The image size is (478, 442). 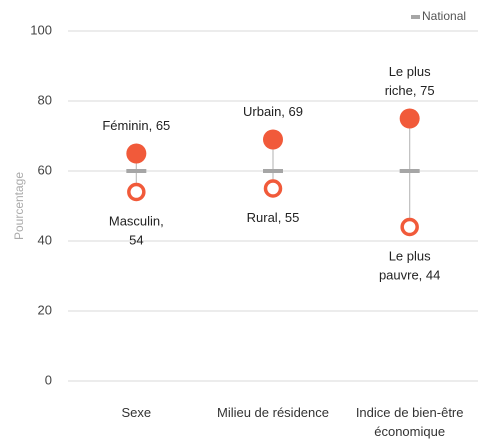 I want to click on data-label: Féminin, 65, so click(x=136, y=125).